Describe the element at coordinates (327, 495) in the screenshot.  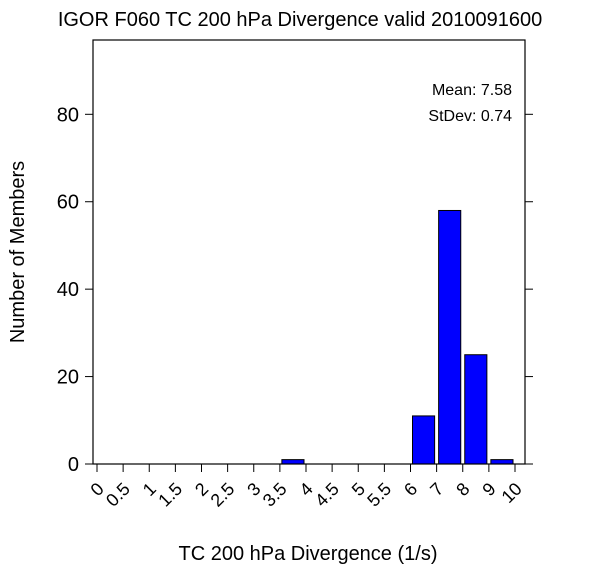
I see `x-tick-label: 4.5` at that location.